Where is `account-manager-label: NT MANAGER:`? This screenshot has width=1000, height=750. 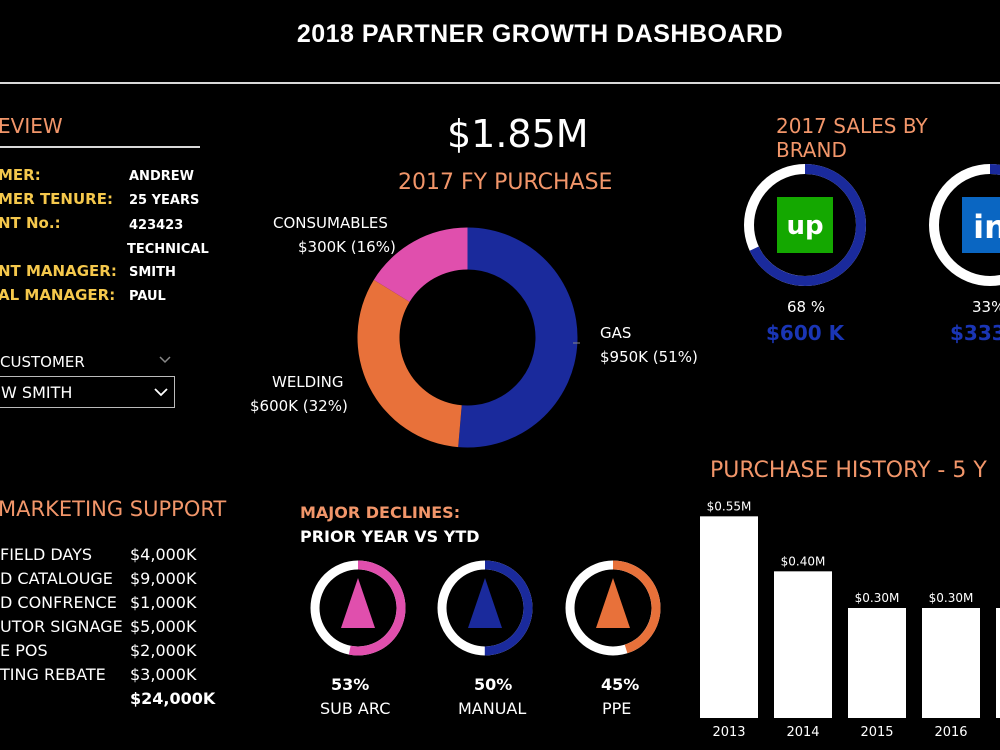
account-manager-label: NT MANAGER: is located at coordinates (58, 271).